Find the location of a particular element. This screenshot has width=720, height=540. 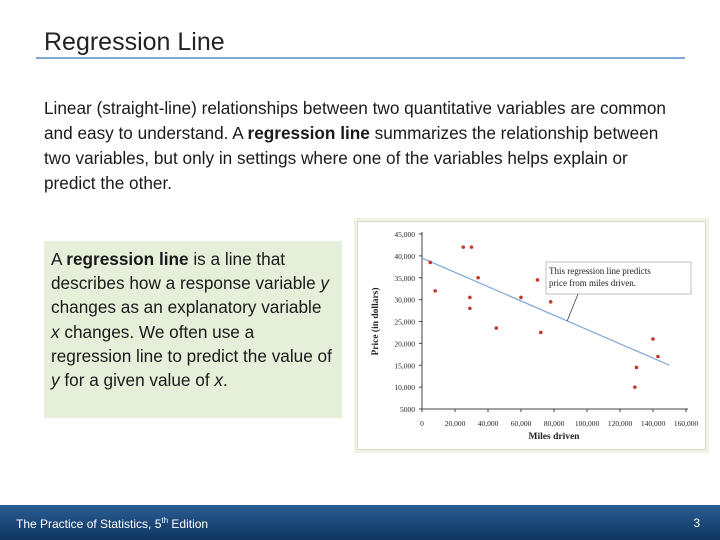

definition-var-y: y is located at coordinates (325, 283).